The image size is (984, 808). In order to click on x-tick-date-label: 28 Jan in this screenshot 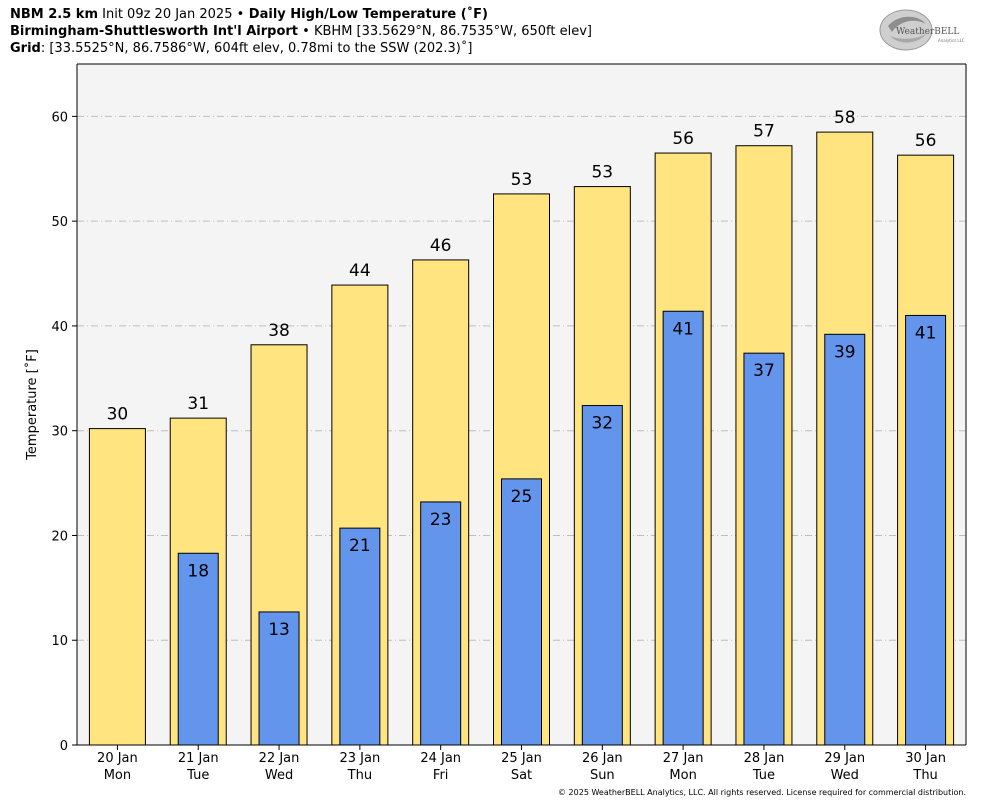, I will do `click(764, 758)`.